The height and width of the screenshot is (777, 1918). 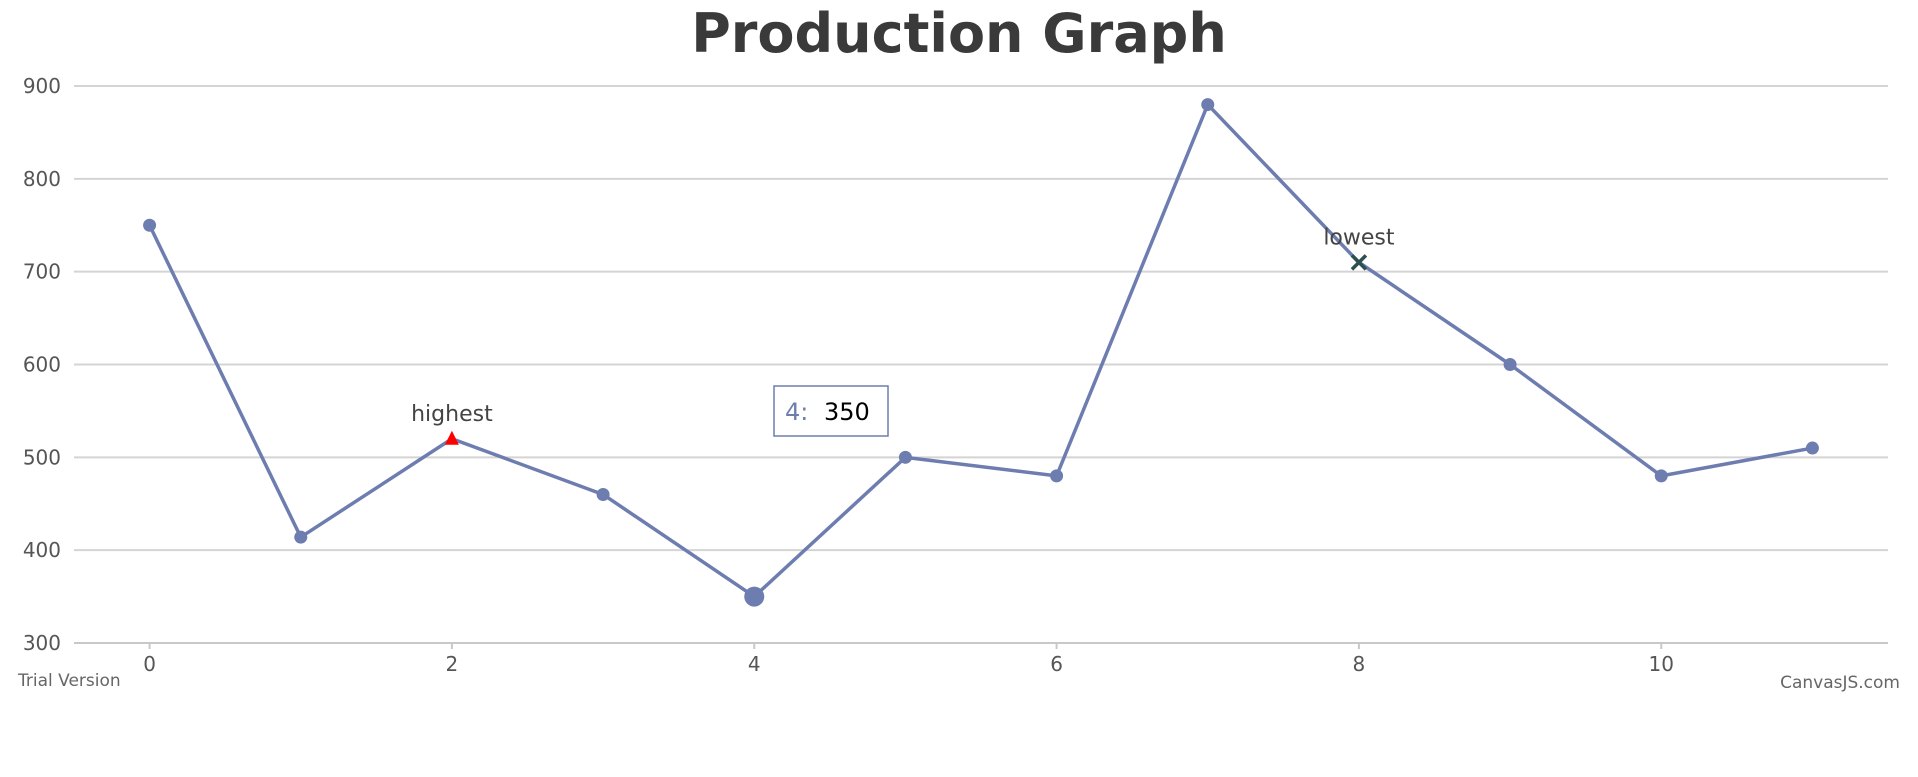 What do you see at coordinates (847, 412) in the screenshot?
I see `tooltip-value: 350` at bounding box center [847, 412].